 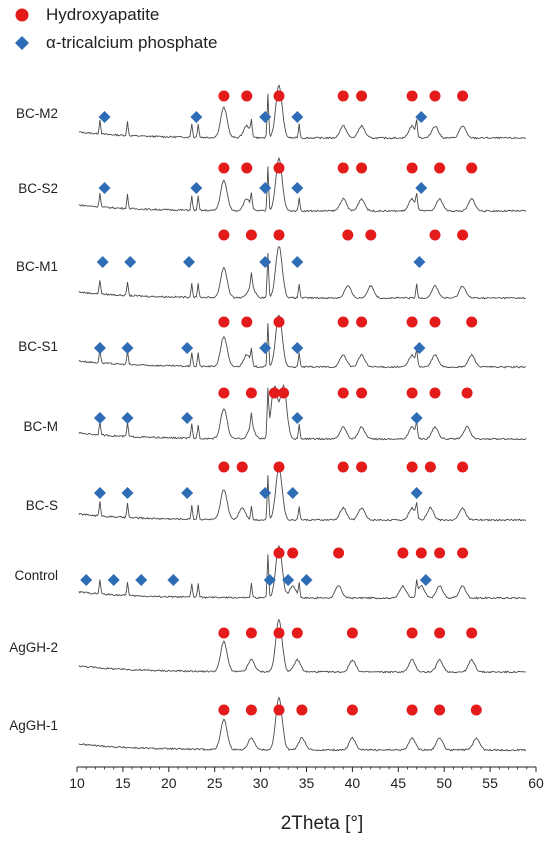 What do you see at coordinates (399, 783) in the screenshot?
I see `x-tick-label: 45` at bounding box center [399, 783].